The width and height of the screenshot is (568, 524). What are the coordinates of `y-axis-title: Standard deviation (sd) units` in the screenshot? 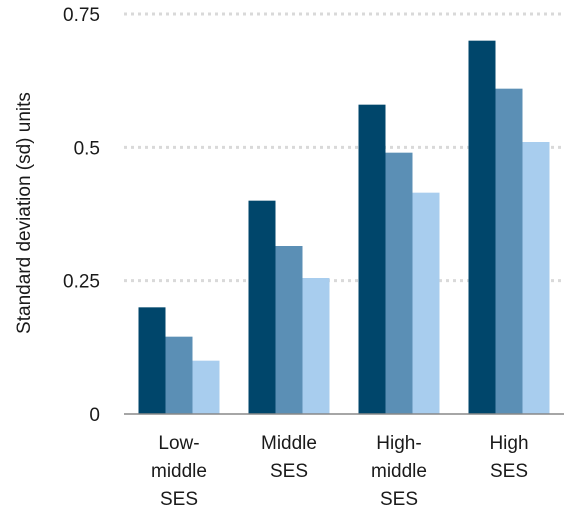 It's located at (24, 213).